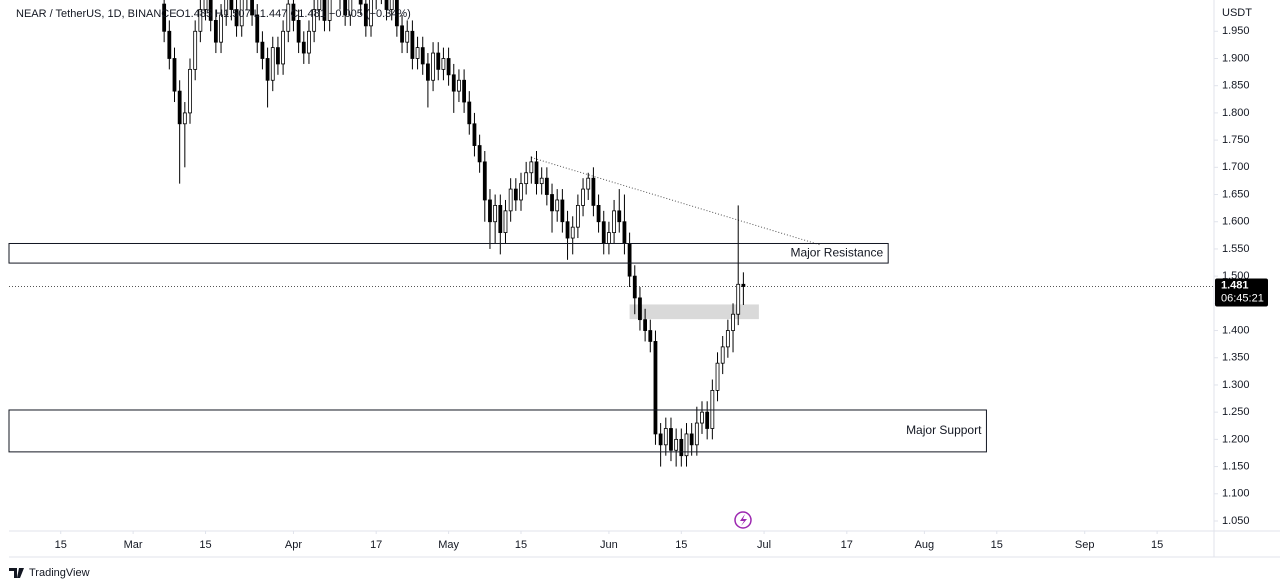 The image size is (1280, 588). What do you see at coordinates (1235, 285) in the screenshot?
I see `last-price-label: 1.481` at bounding box center [1235, 285].